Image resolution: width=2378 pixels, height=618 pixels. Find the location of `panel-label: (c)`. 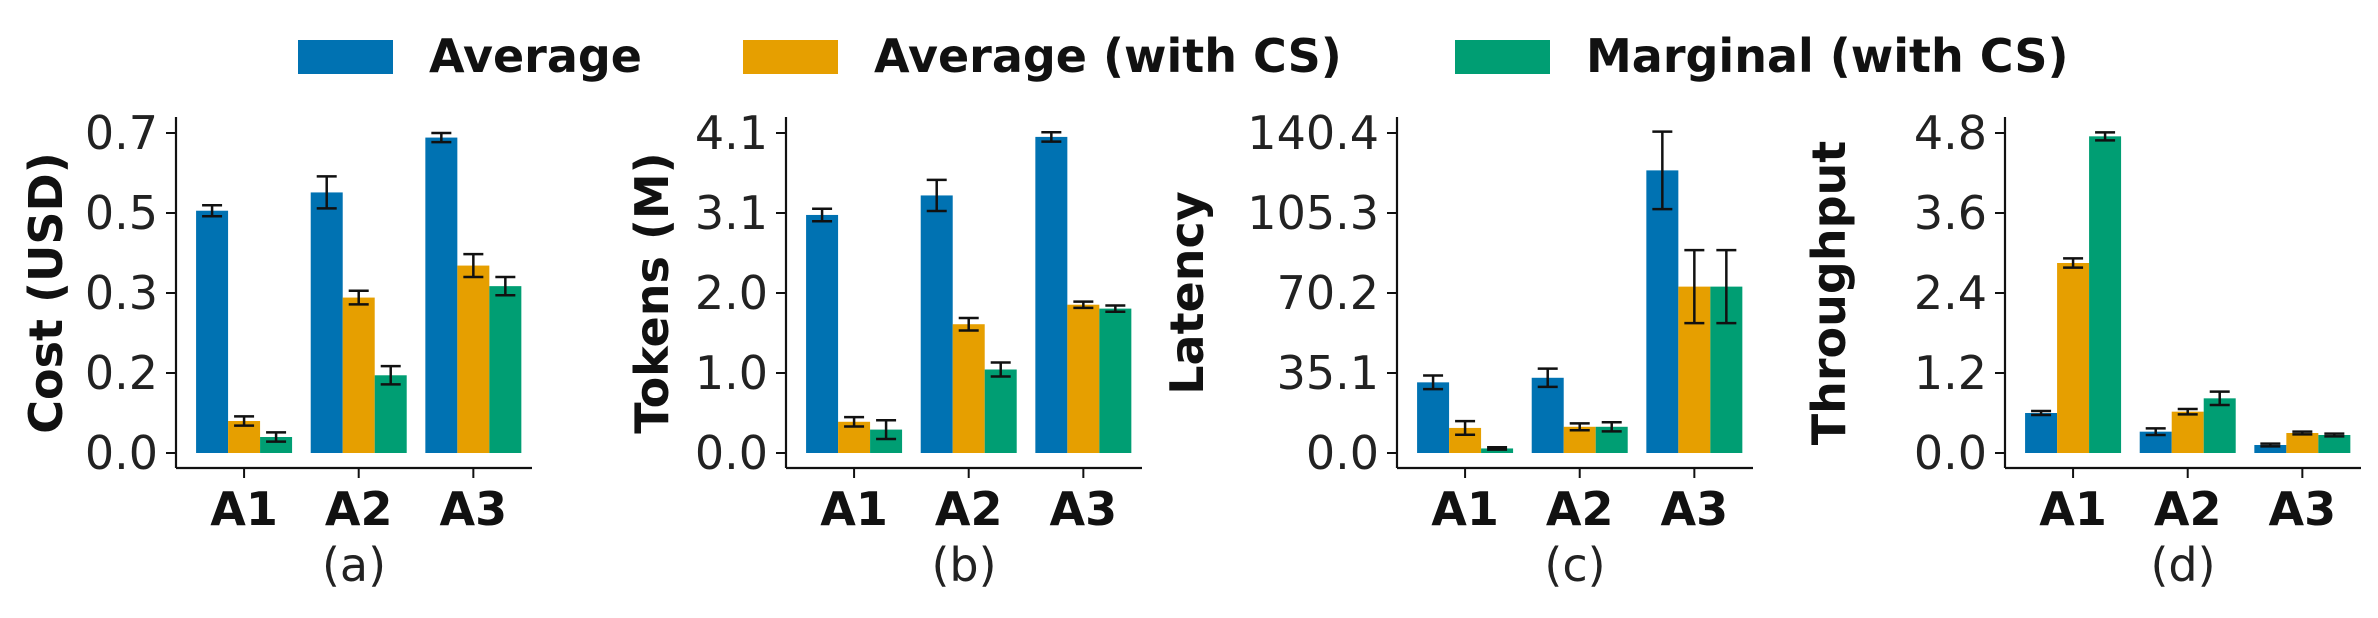

panel-label: (c) is located at coordinates (1574, 565).